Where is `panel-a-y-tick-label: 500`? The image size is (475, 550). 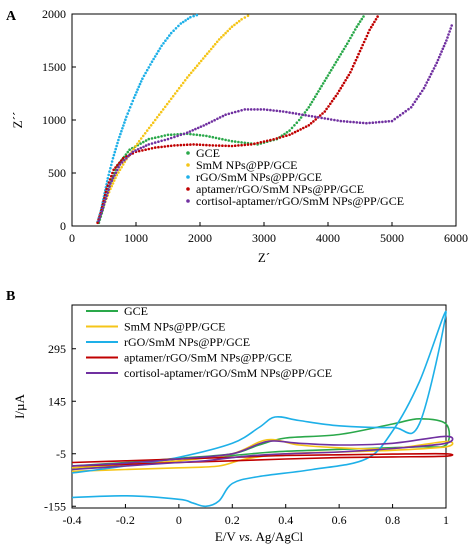 panel-a-y-tick-label: 500 is located at coordinates (57, 173).